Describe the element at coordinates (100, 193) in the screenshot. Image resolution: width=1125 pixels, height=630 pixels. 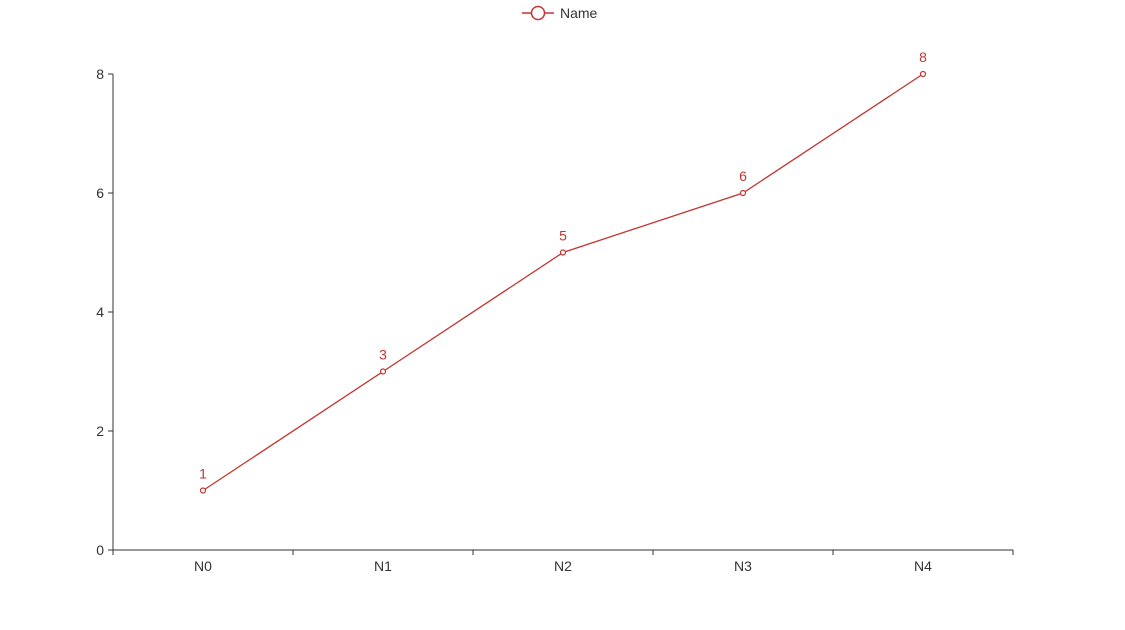
I see `y-tick-label: 6` at that location.